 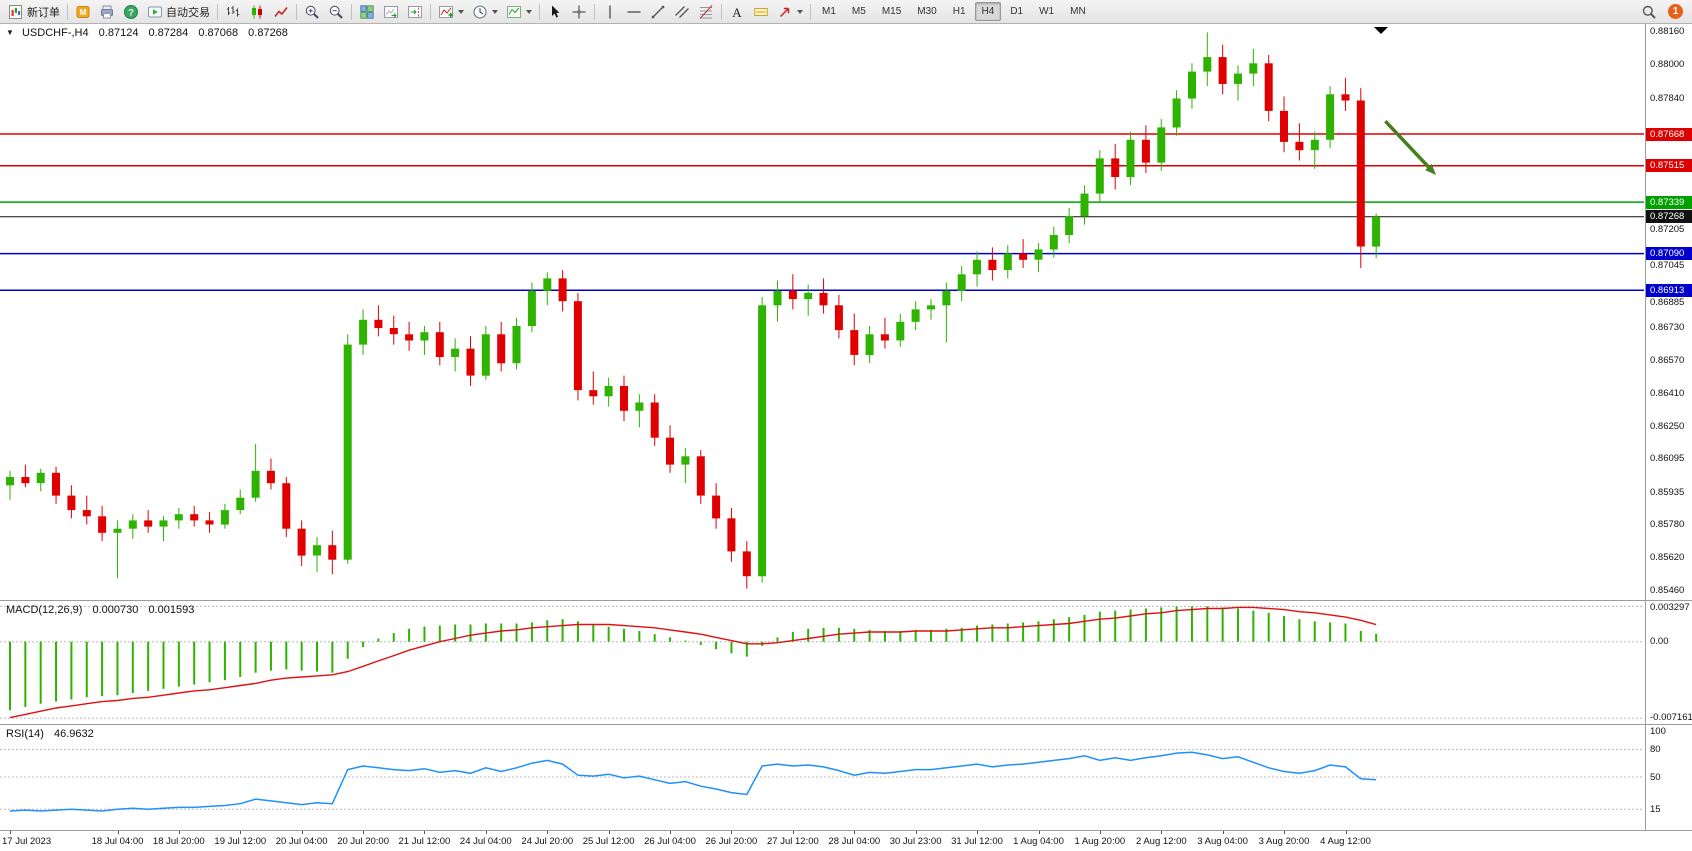 I want to click on horizontal-line-button, so click(x=634, y=12).